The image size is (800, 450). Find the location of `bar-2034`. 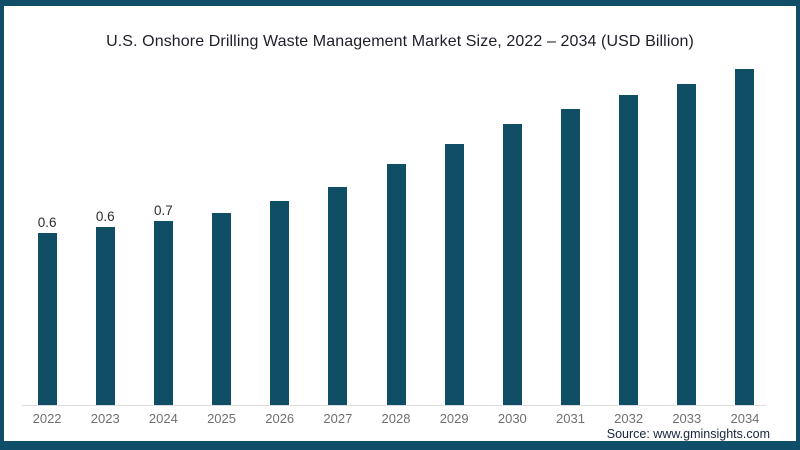

bar-2034 is located at coordinates (745, 237).